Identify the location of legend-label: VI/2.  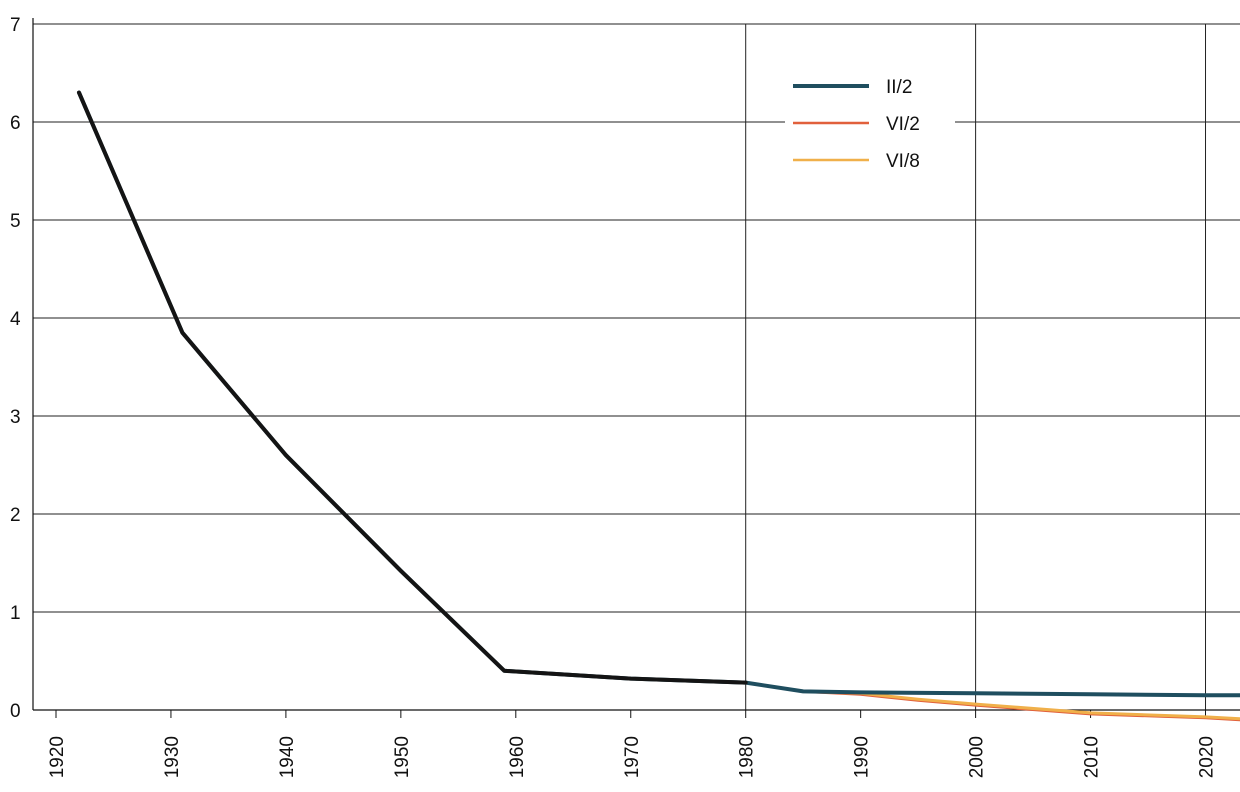
(903, 124).